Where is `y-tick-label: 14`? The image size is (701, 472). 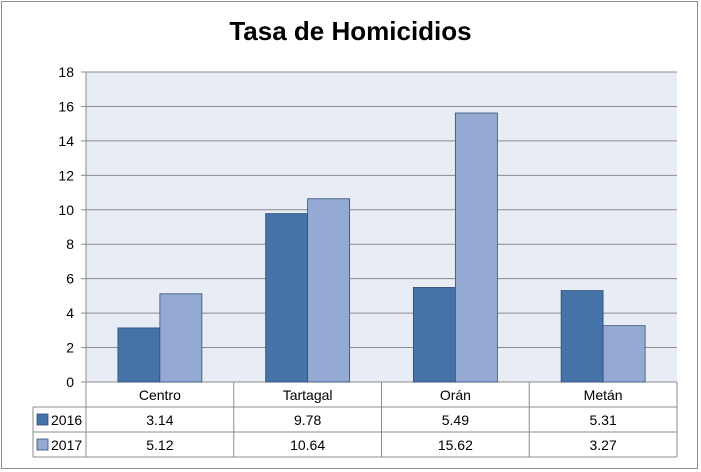 y-tick-label: 14 is located at coordinates (66, 141).